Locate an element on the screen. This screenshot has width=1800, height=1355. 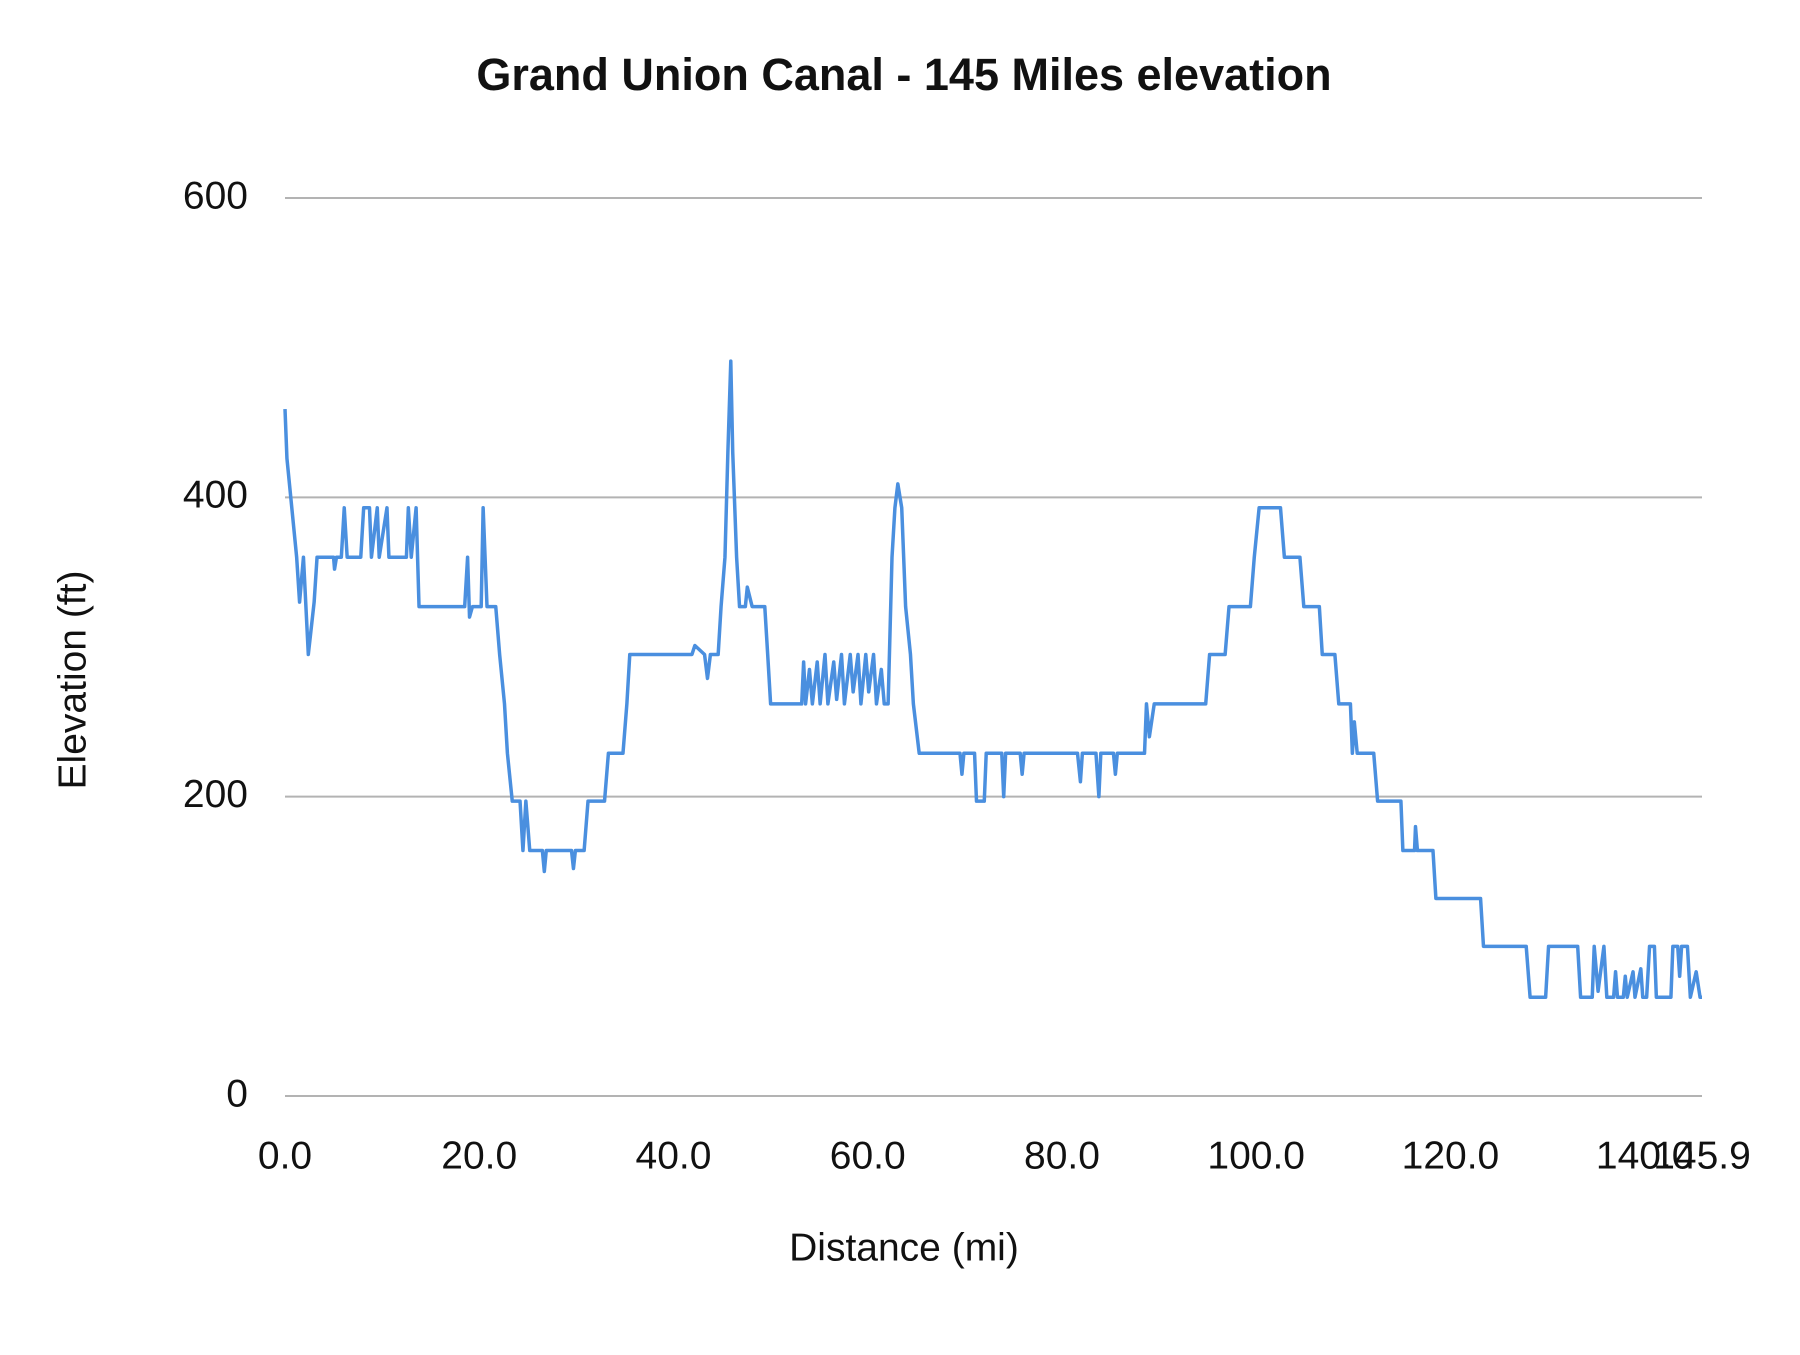
x-tick-label: 40.0 is located at coordinates (674, 1155).